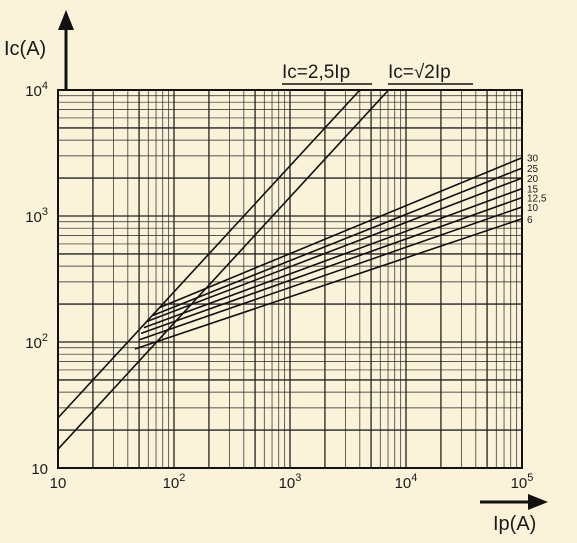  What do you see at coordinates (533, 208) in the screenshot?
I see `series-label: 10` at bounding box center [533, 208].